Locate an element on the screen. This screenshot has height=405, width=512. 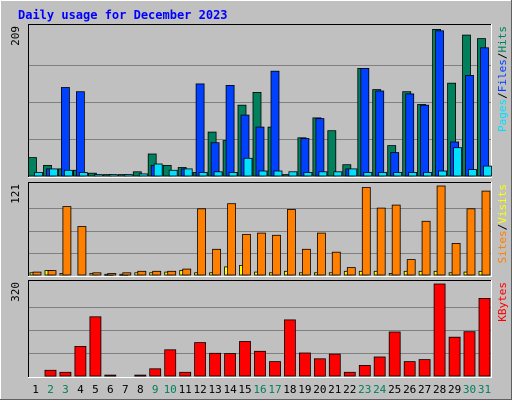
x-tick-label: 15 is located at coordinates (244, 389).